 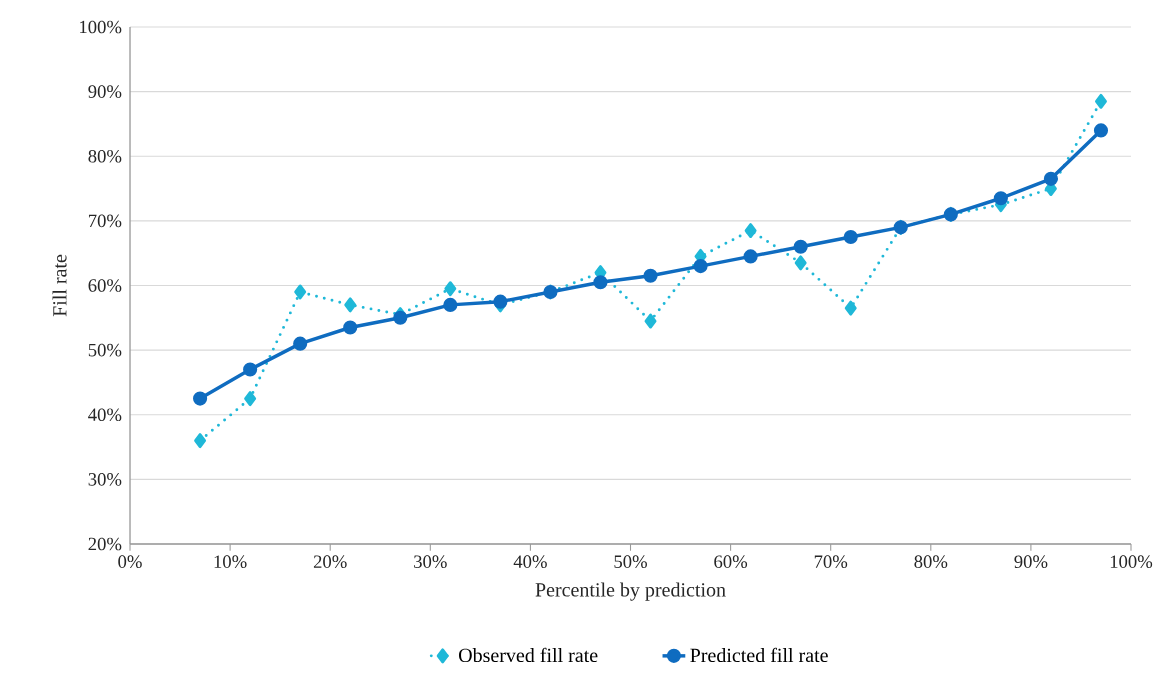 What do you see at coordinates (731, 562) in the screenshot?
I see `x-tick-label: 60%` at bounding box center [731, 562].